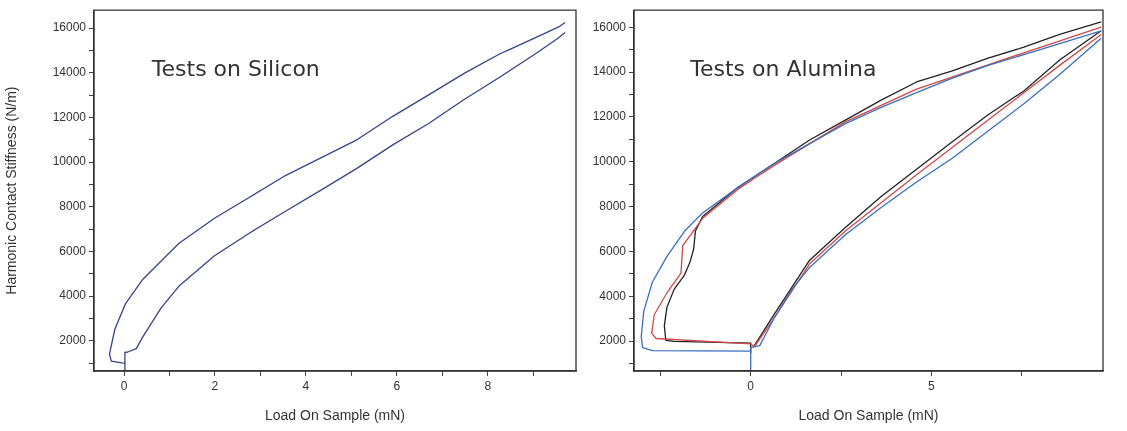 Image resolution: width=1127 pixels, height=431 pixels. I want to click on x-tick-label: 4, so click(306, 385).